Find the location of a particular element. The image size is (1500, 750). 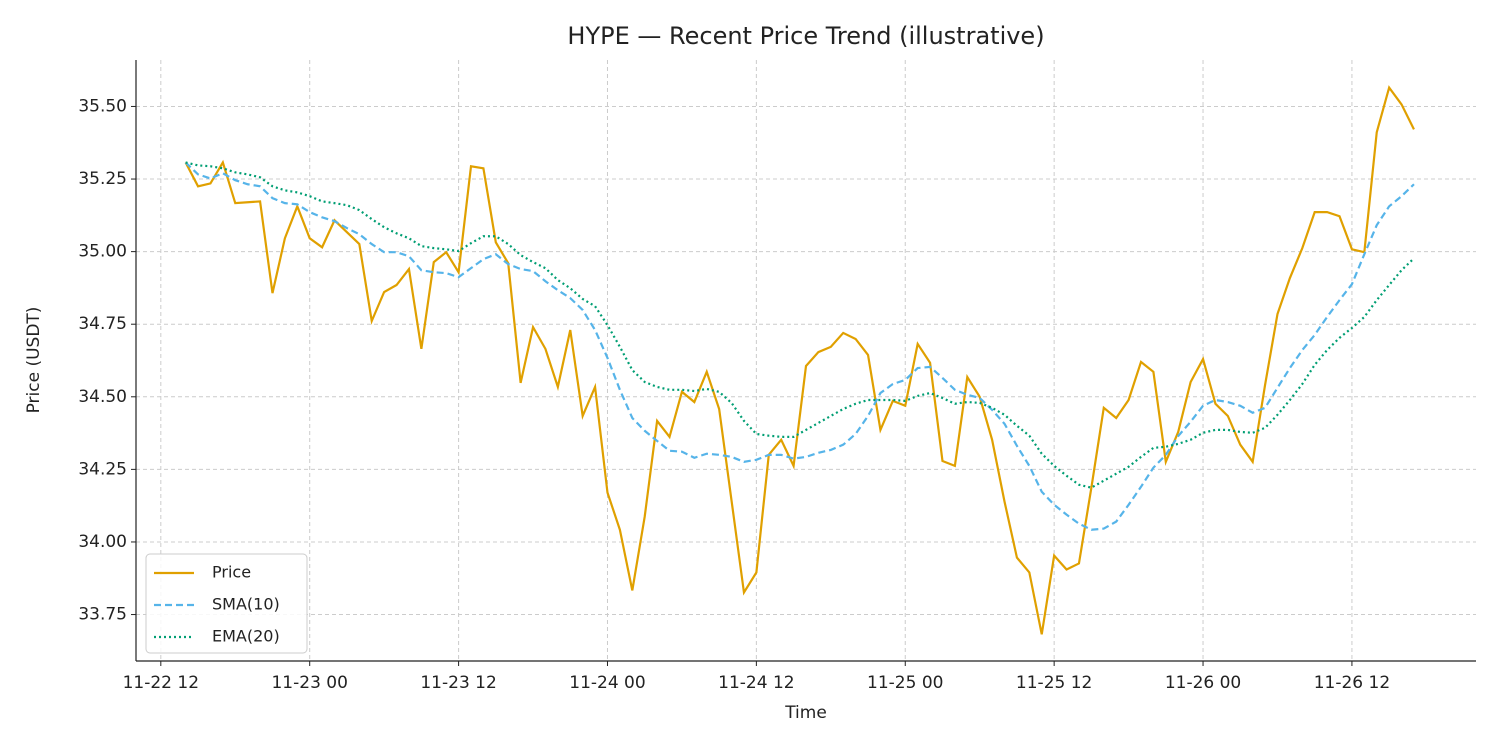

legend-box is located at coordinates (226, 603).